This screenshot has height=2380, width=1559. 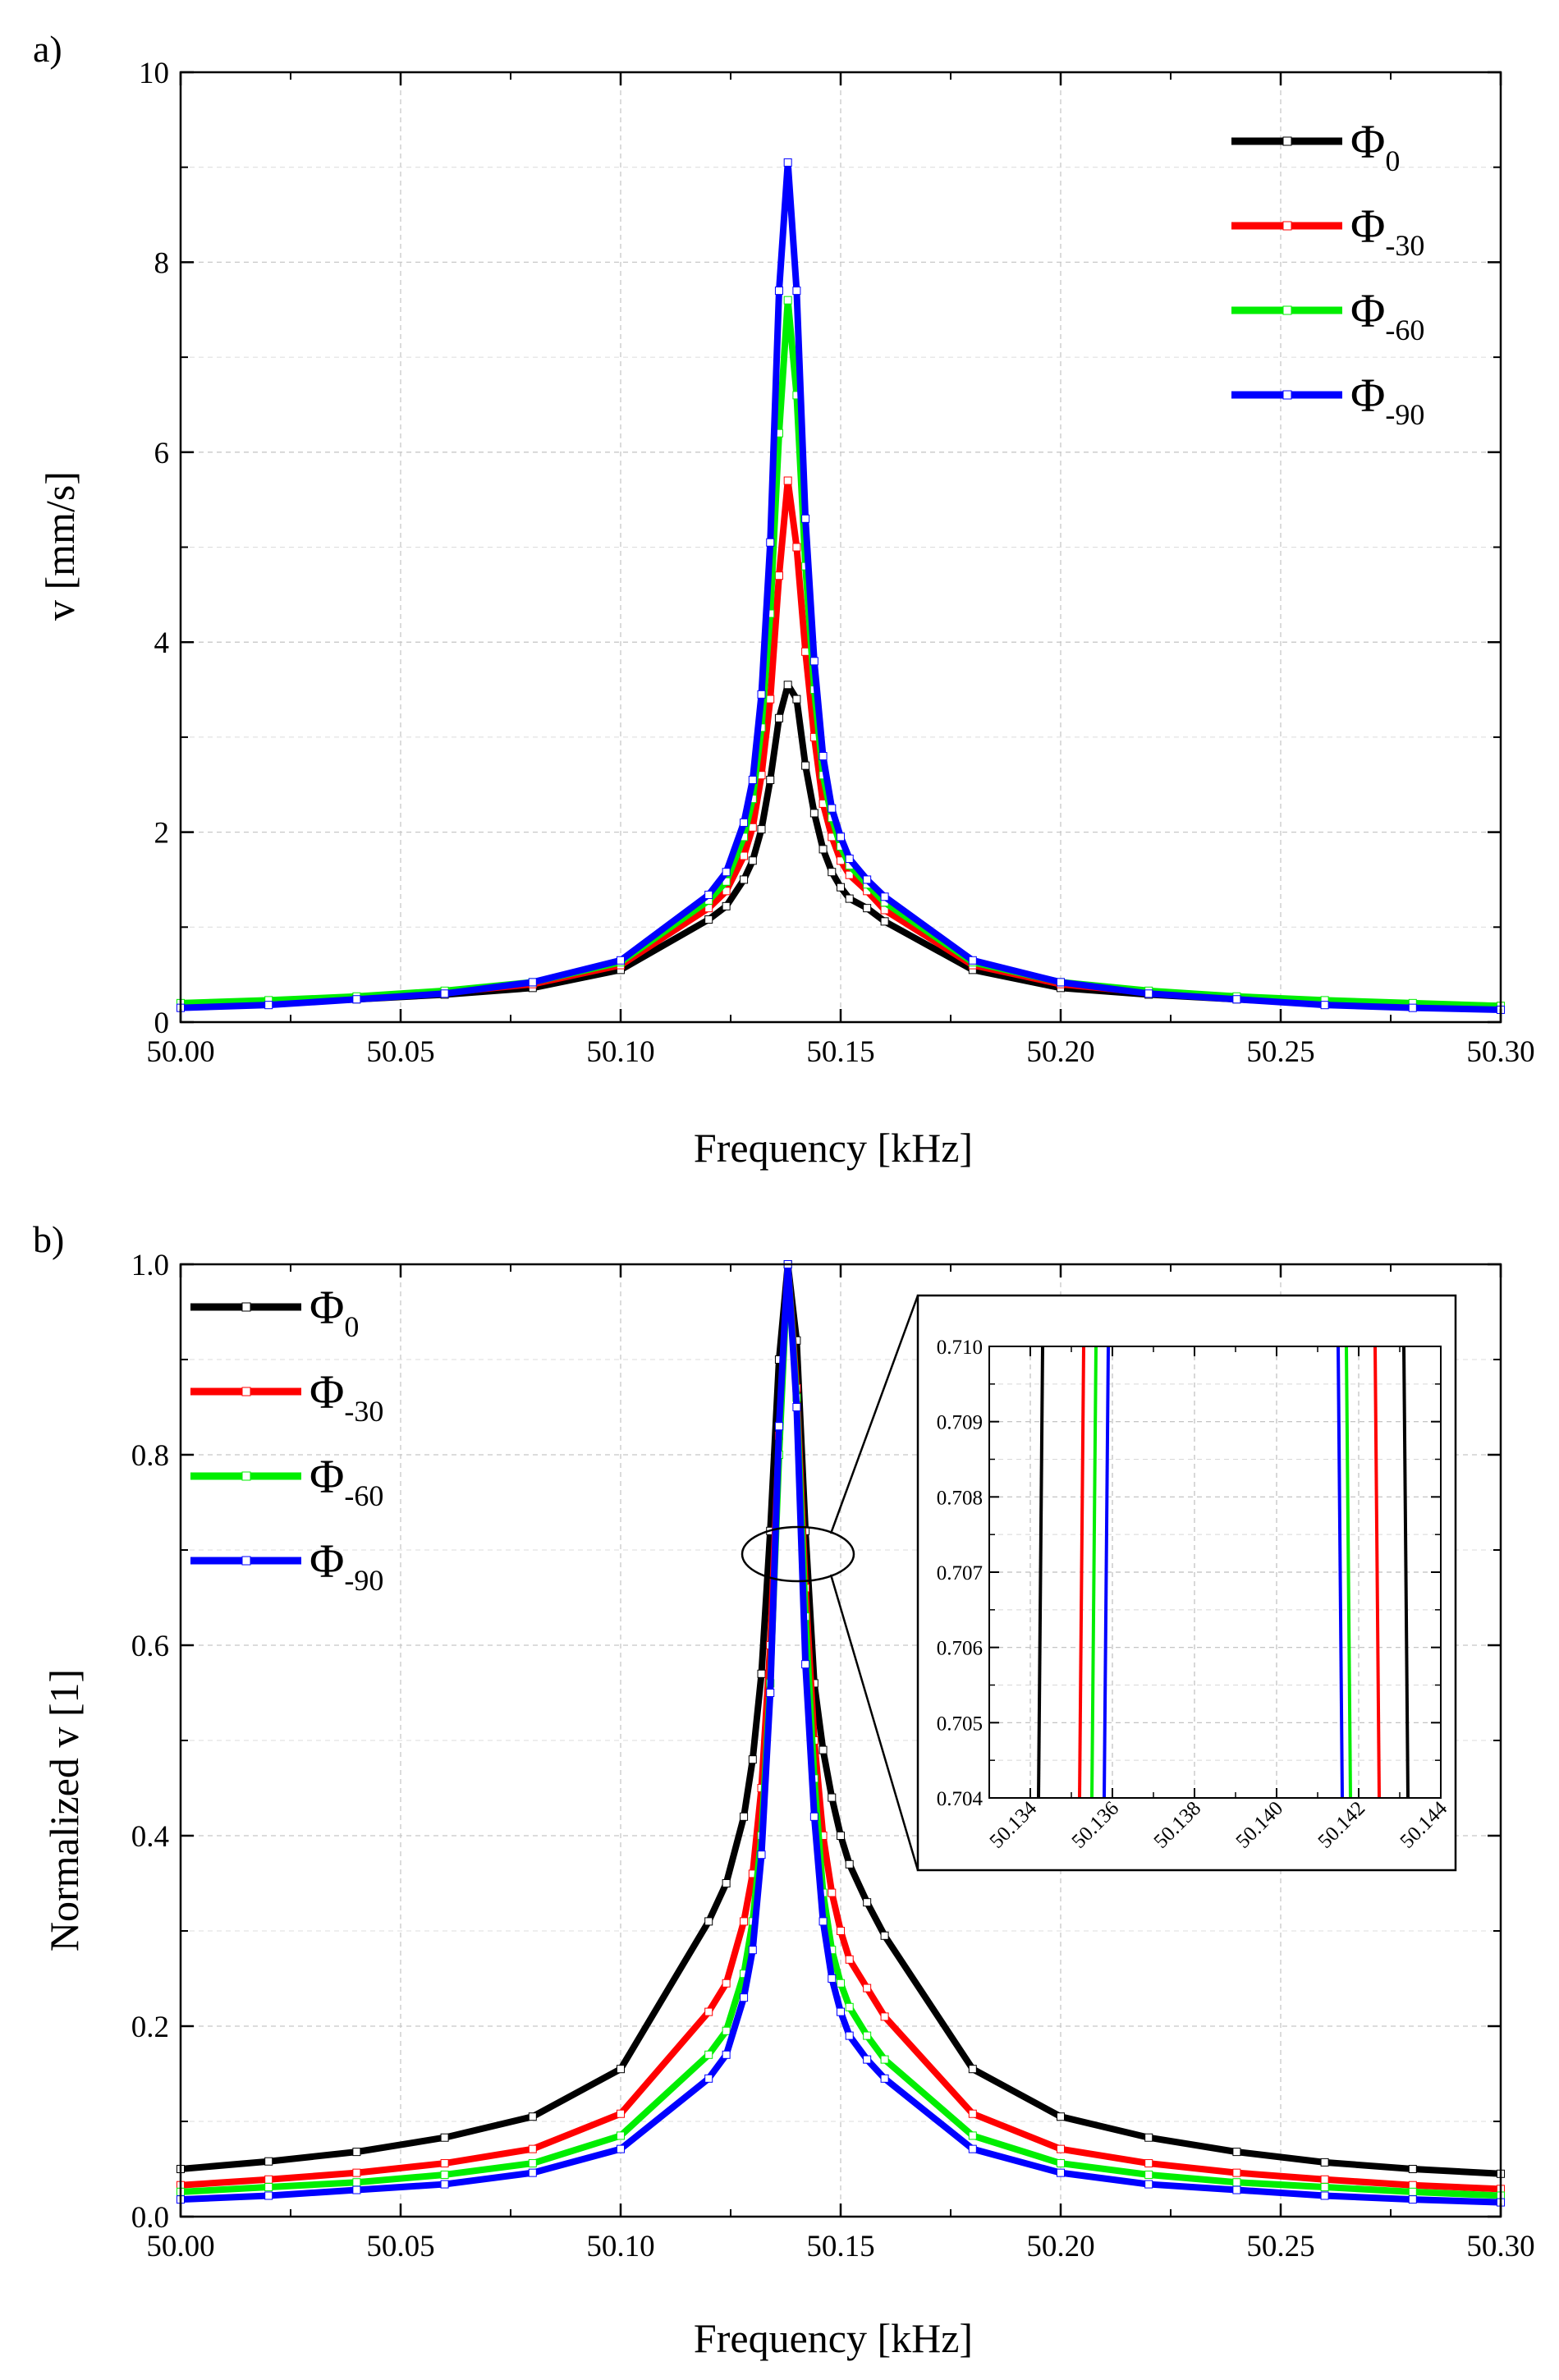 What do you see at coordinates (874, 1722) in the screenshot?
I see `zoom-connector-bottom` at bounding box center [874, 1722].